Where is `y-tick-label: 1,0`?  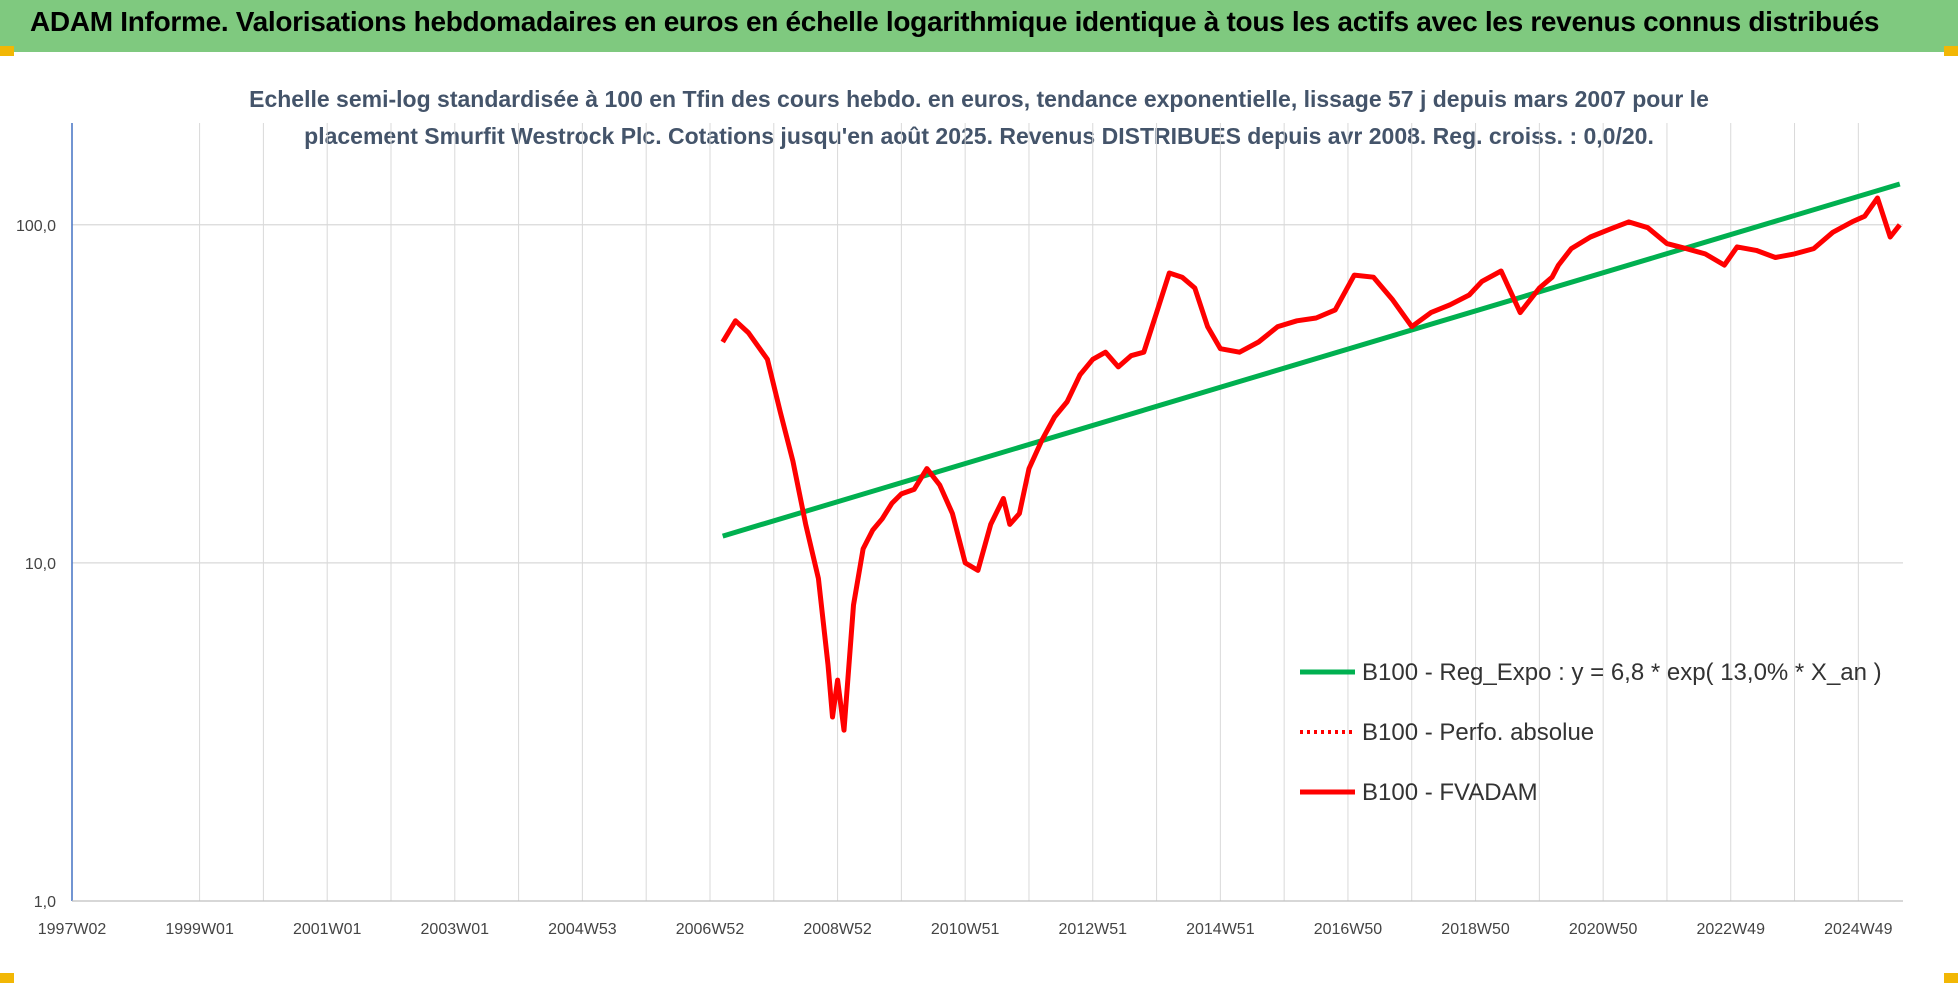 y-tick-label: 1,0 is located at coordinates (45, 902).